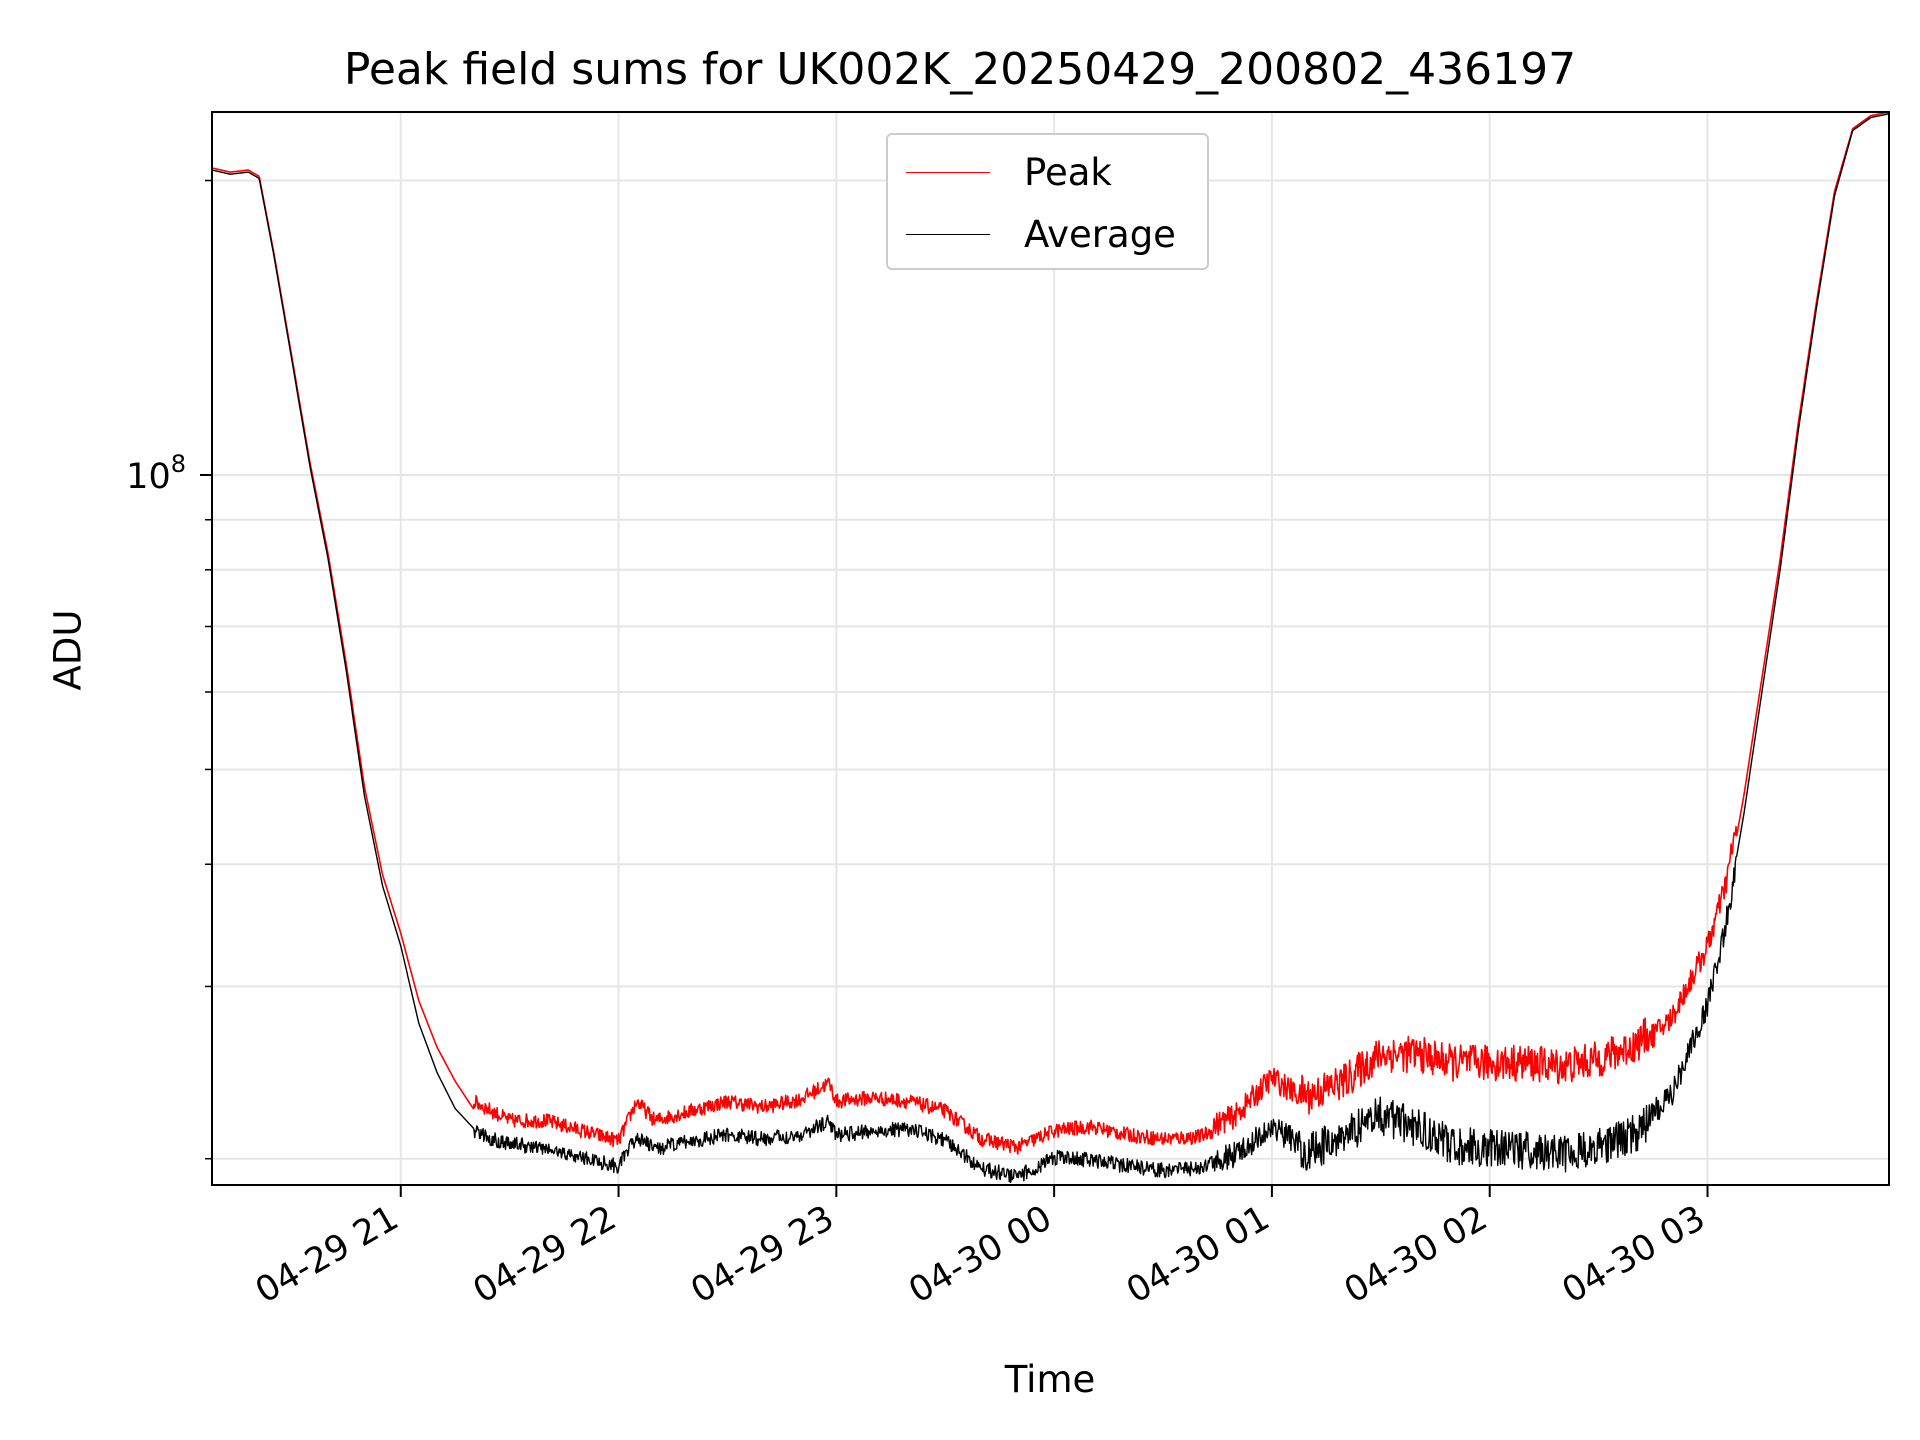 Image resolution: width=1920 pixels, height=1440 pixels. What do you see at coordinates (545, 1254) in the screenshot?
I see `x-tick-label: 04-29 22` at bounding box center [545, 1254].